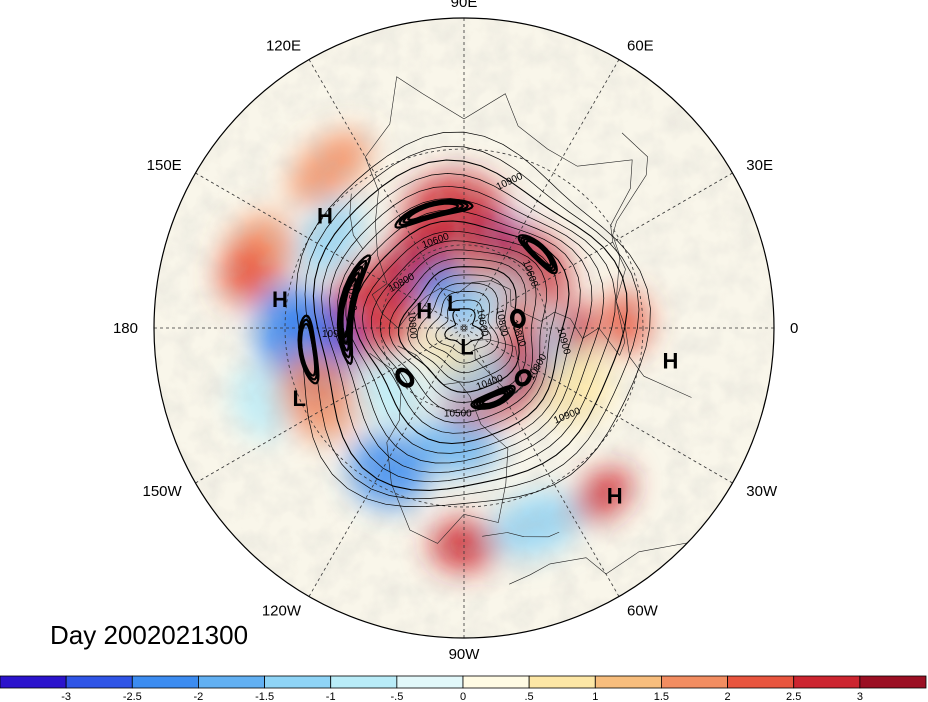  What do you see at coordinates (860, 696) in the screenshot?
I see `colorbar-tick-label: 3` at bounding box center [860, 696].